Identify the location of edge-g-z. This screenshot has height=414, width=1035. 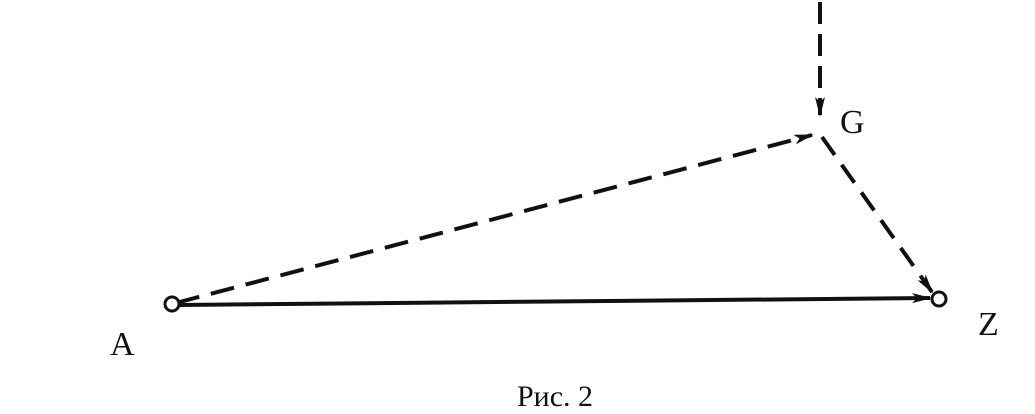
(877, 214).